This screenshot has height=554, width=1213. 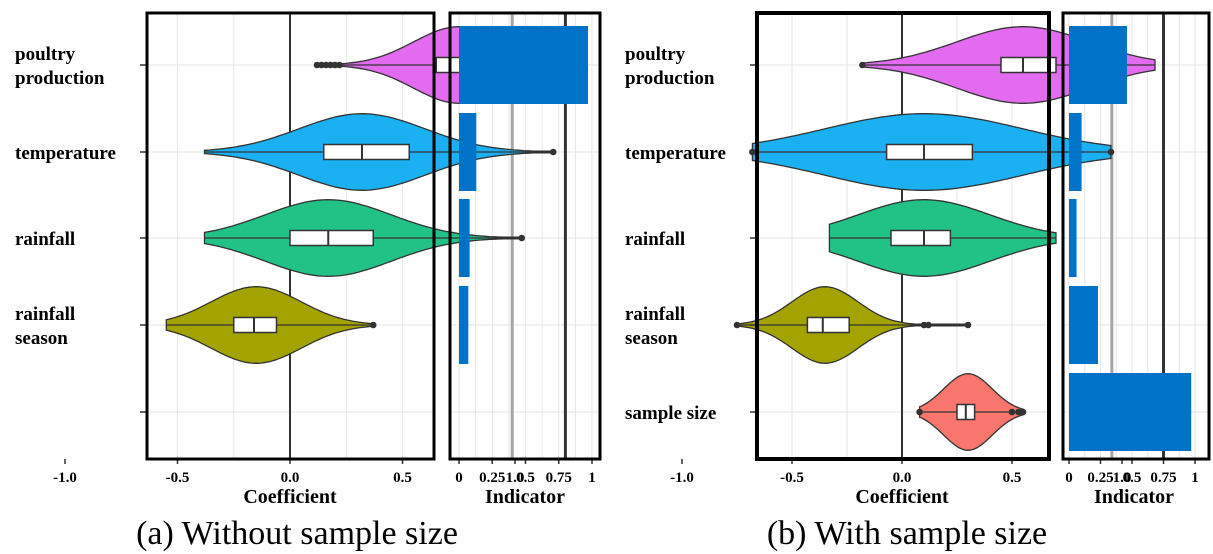 What do you see at coordinates (290, 497) in the screenshot?
I see `panel-a-xlabel: Coefficient` at bounding box center [290, 497].